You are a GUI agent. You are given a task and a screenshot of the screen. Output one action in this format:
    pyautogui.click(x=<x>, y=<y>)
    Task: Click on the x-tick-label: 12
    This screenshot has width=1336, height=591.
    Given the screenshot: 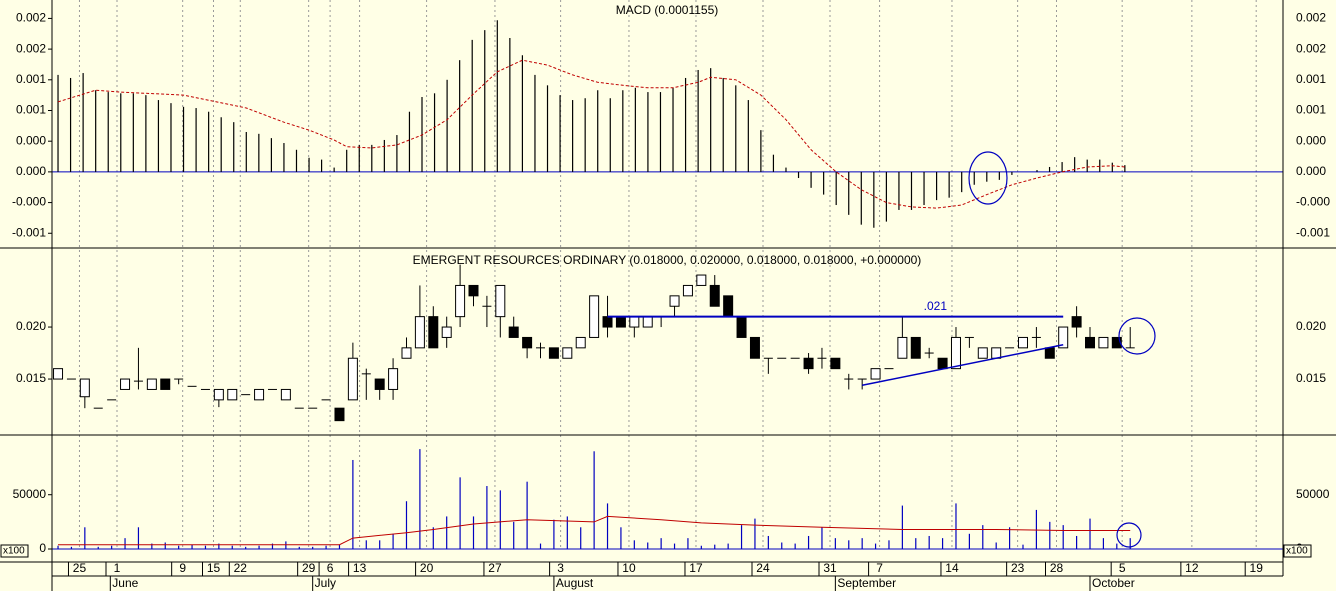 What is the action you would take?
    pyautogui.click(x=1192, y=568)
    